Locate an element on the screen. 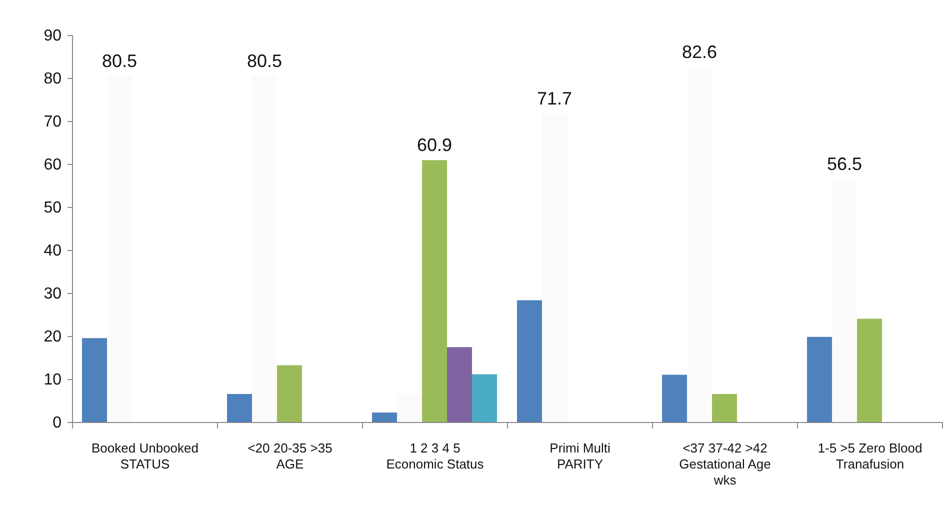  data-label: 56.5 is located at coordinates (844, 164).